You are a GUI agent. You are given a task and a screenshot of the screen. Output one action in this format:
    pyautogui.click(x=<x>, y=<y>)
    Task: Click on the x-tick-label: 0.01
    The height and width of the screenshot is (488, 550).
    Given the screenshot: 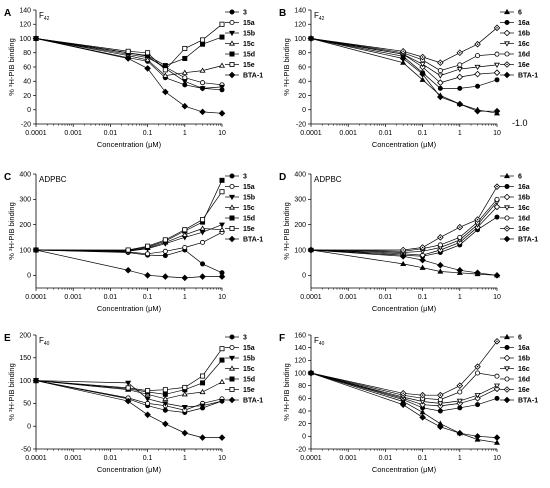 What is the action you would take?
    pyautogui.click(x=111, y=458)
    